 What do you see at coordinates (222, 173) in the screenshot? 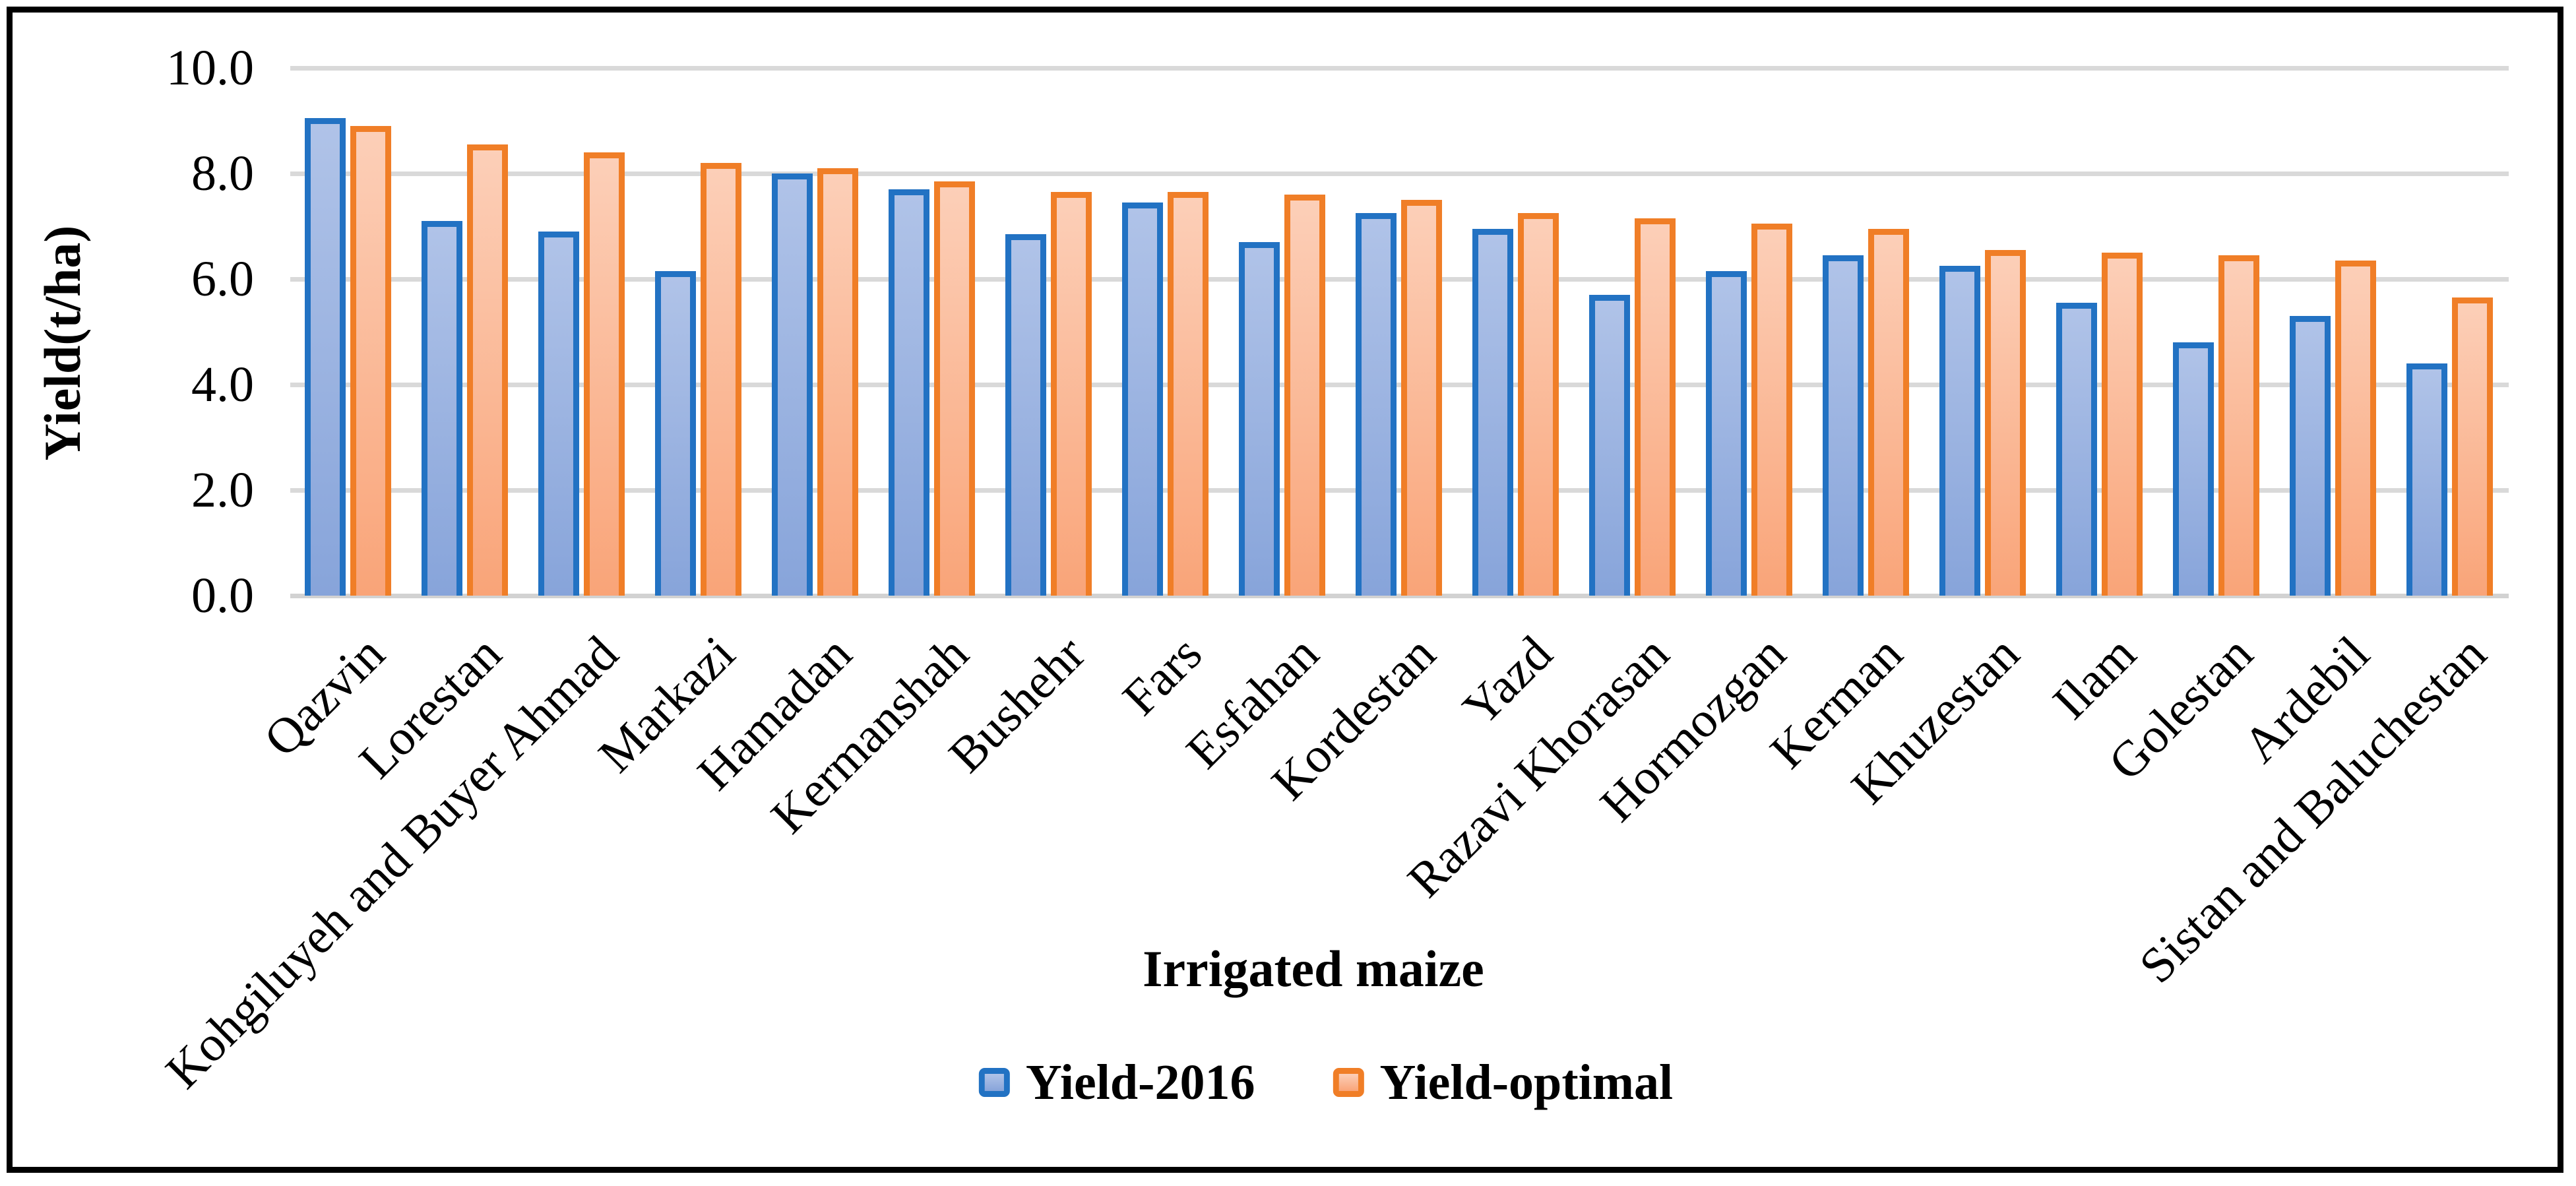
I see `y-tick-label: 8.0` at bounding box center [222, 173].